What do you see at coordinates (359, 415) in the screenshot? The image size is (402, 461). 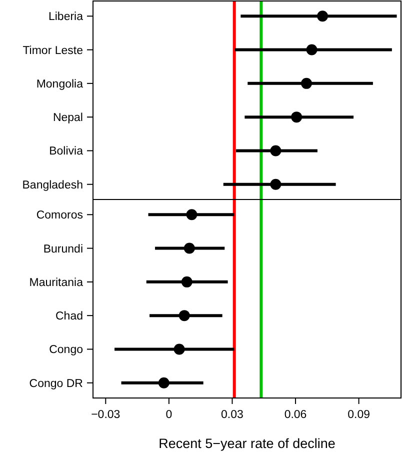 I see `x-tick-label: 0.09` at bounding box center [359, 415].